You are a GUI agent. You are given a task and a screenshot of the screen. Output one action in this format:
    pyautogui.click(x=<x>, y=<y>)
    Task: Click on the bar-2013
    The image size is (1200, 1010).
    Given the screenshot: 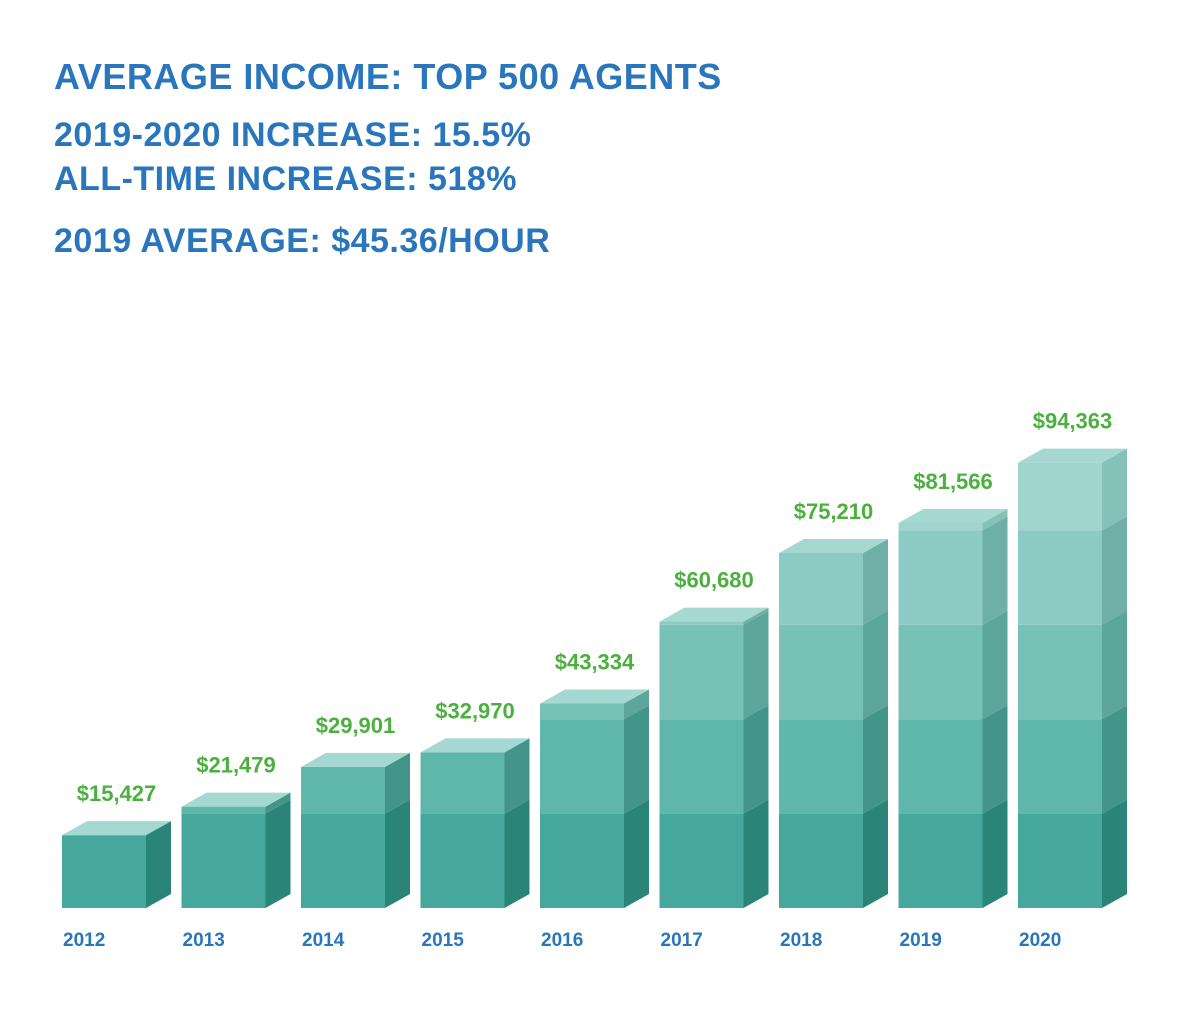 What is the action you would take?
    pyautogui.click(x=236, y=850)
    